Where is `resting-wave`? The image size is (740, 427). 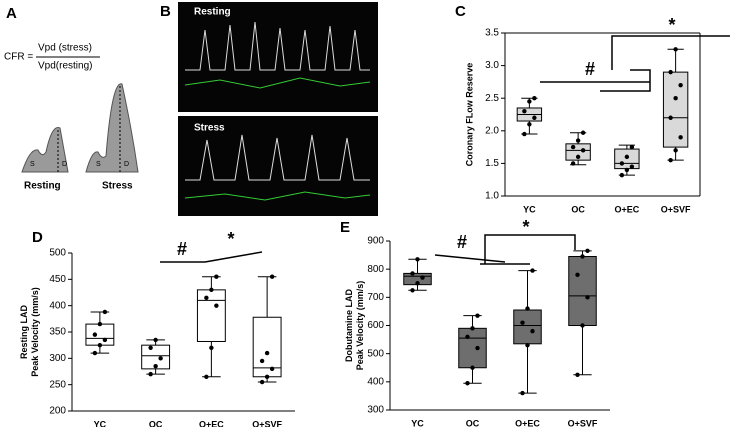
resting-wave is located at coordinates (45, 150).